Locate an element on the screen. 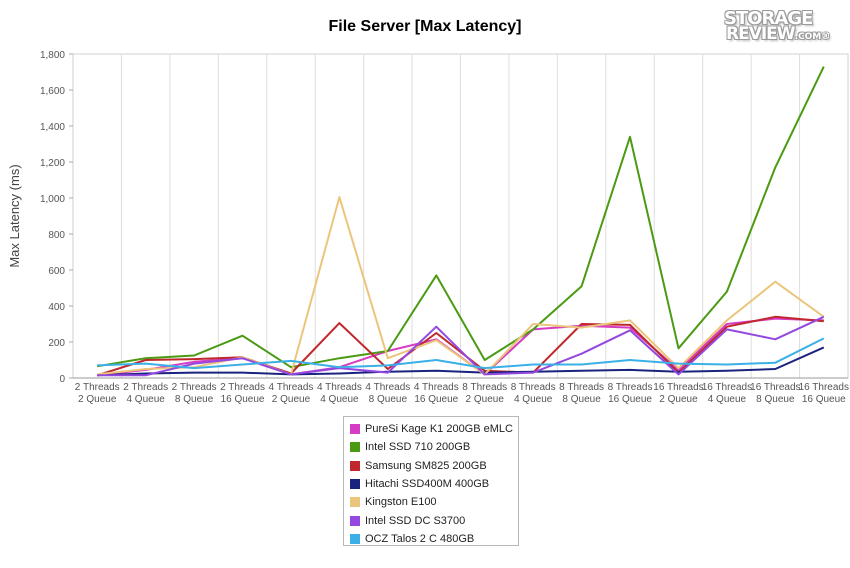 Image resolution: width=850 pixels, height=568 pixels. legend-item: Samsung SM825 200GB is located at coordinates (434, 466).